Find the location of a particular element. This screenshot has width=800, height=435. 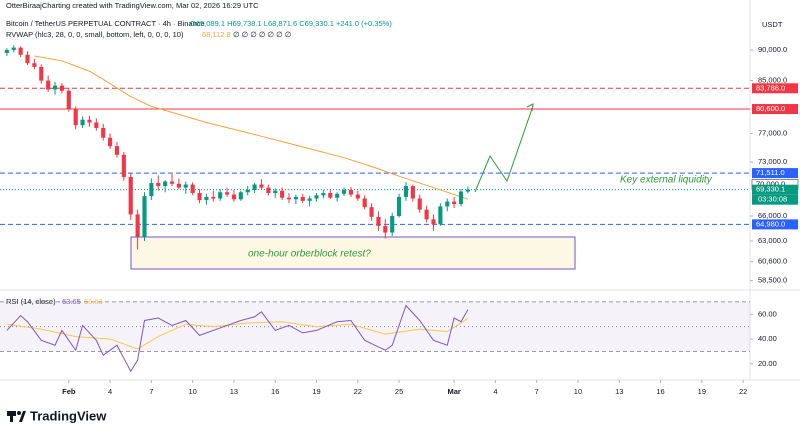

level-label: 69,330.1 is located at coordinates (770, 189).